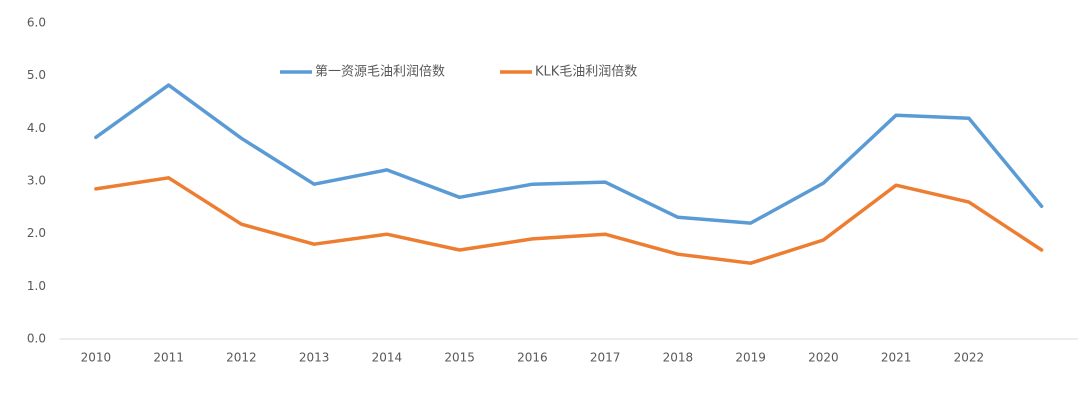 The width and height of the screenshot is (1080, 409). What do you see at coordinates (678, 358) in the screenshot?
I see `x-tick-label: 2018` at bounding box center [678, 358].